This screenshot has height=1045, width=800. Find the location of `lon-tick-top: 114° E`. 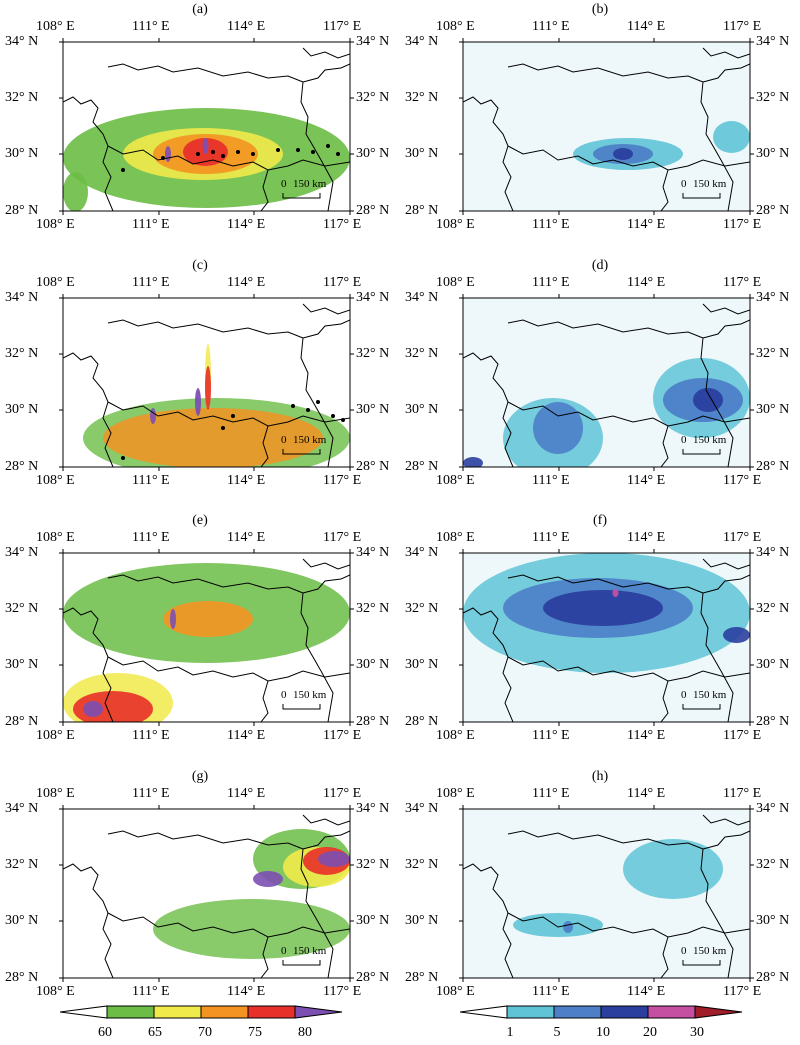

lon-tick-top: 114° E is located at coordinates (646, 283).